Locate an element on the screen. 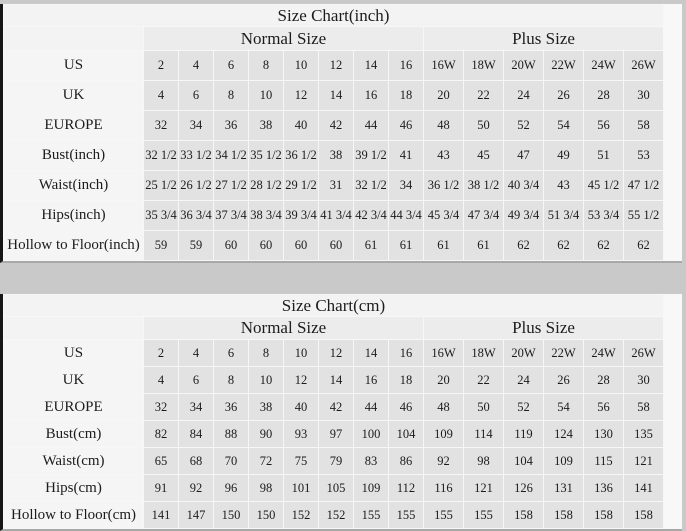 This screenshot has height=531, width=686. size-value-cell: 26 1/2 is located at coordinates (196, 185).